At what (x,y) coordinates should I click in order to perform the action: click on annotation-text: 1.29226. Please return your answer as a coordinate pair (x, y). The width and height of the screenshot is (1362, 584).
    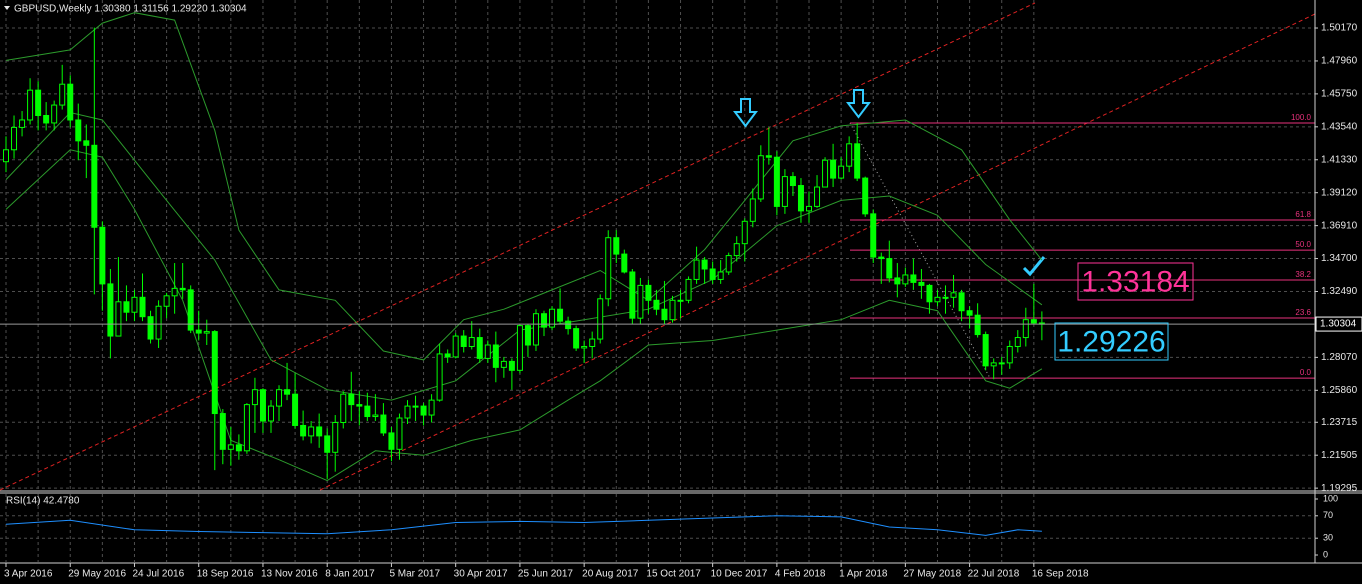
    Looking at the image, I should click on (1111, 341).